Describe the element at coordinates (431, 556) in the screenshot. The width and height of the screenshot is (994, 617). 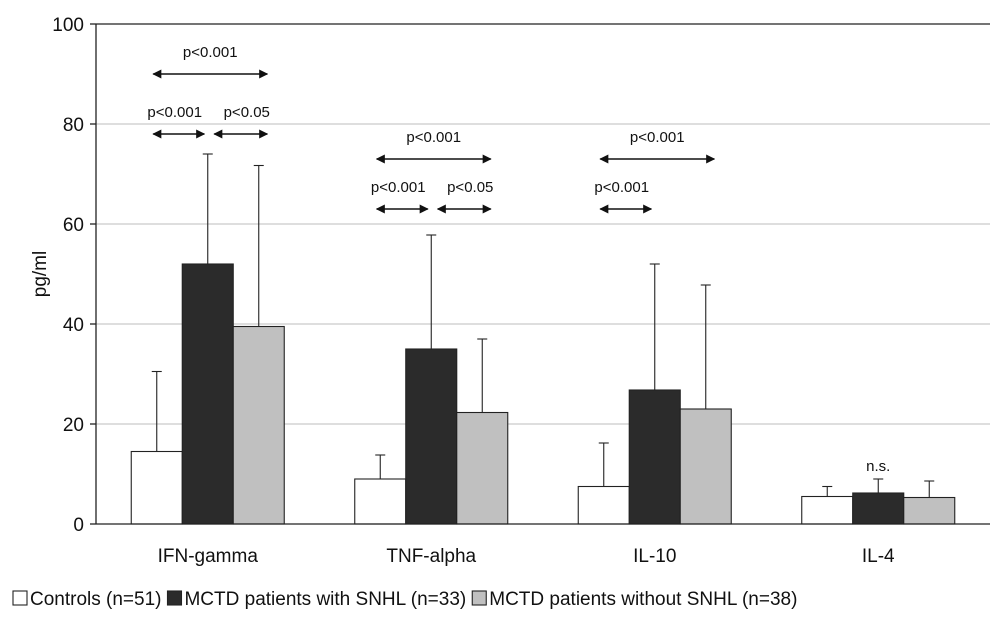
I see `x-tick-label: TNF-alpha` at that location.